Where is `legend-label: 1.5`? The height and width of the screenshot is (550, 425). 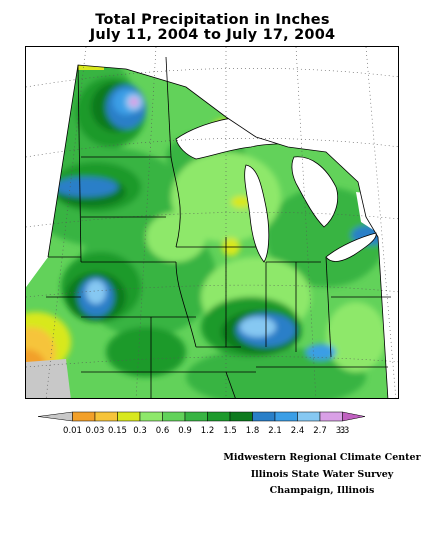
legend-label: 1.5 is located at coordinates (230, 431).